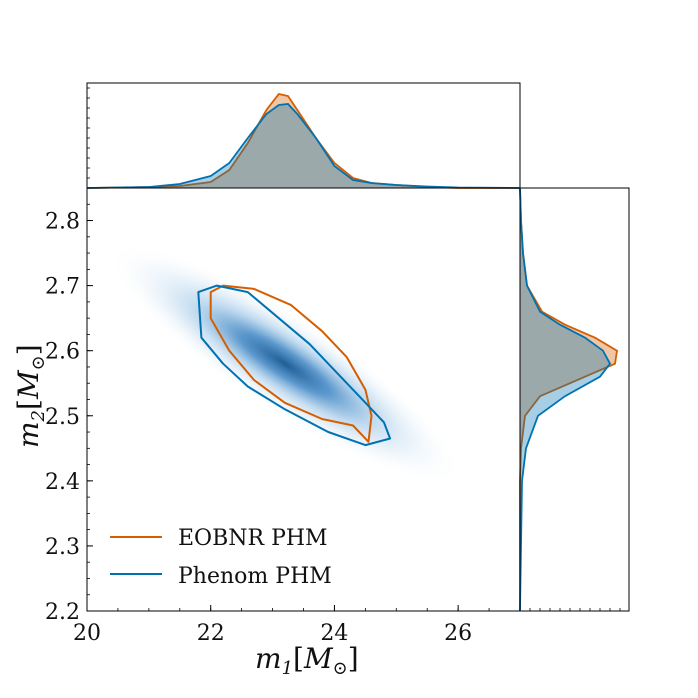 The image size is (698, 698). What do you see at coordinates (253, 538) in the screenshot?
I see `legend-label-eobnr: EOBNR PHM` at bounding box center [253, 538].